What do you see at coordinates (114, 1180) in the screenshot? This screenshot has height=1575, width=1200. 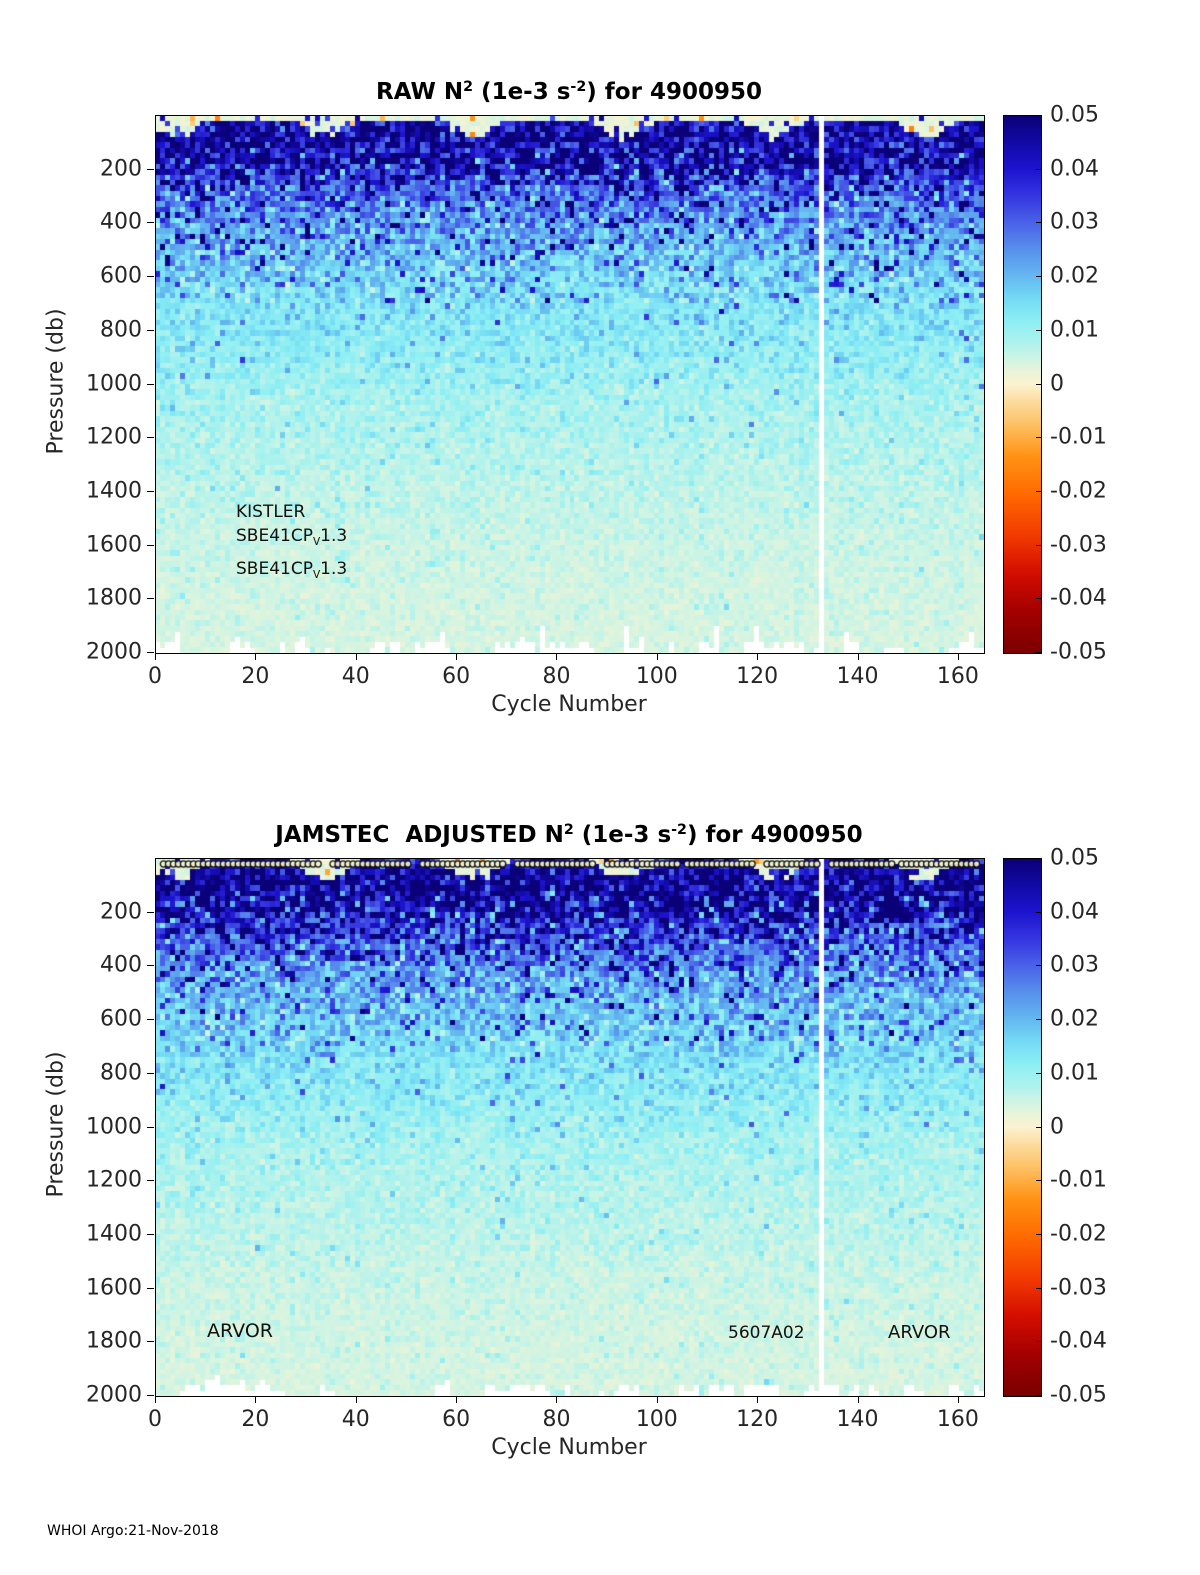 I see `y-tick-label: 1200` at bounding box center [114, 1180].